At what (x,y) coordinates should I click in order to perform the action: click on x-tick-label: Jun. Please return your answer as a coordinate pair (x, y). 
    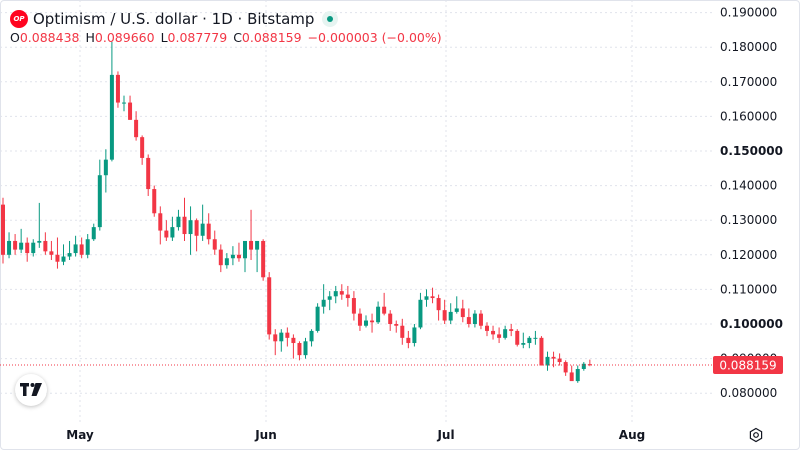
    Looking at the image, I should click on (265, 435).